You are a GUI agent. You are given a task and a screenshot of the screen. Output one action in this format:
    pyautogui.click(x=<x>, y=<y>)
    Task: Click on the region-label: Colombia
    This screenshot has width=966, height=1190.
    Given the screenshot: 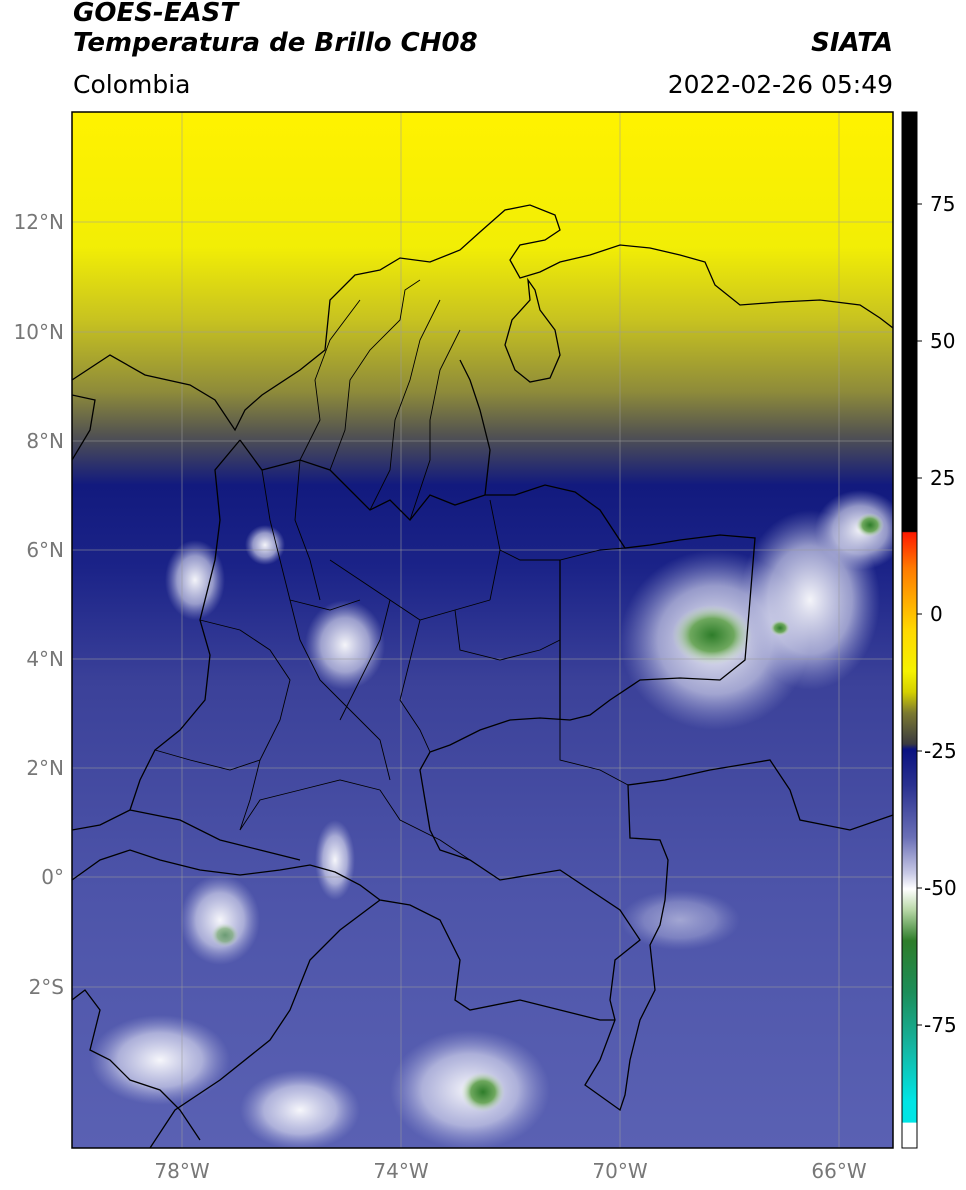 What is the action you would take?
    pyautogui.click(x=132, y=84)
    